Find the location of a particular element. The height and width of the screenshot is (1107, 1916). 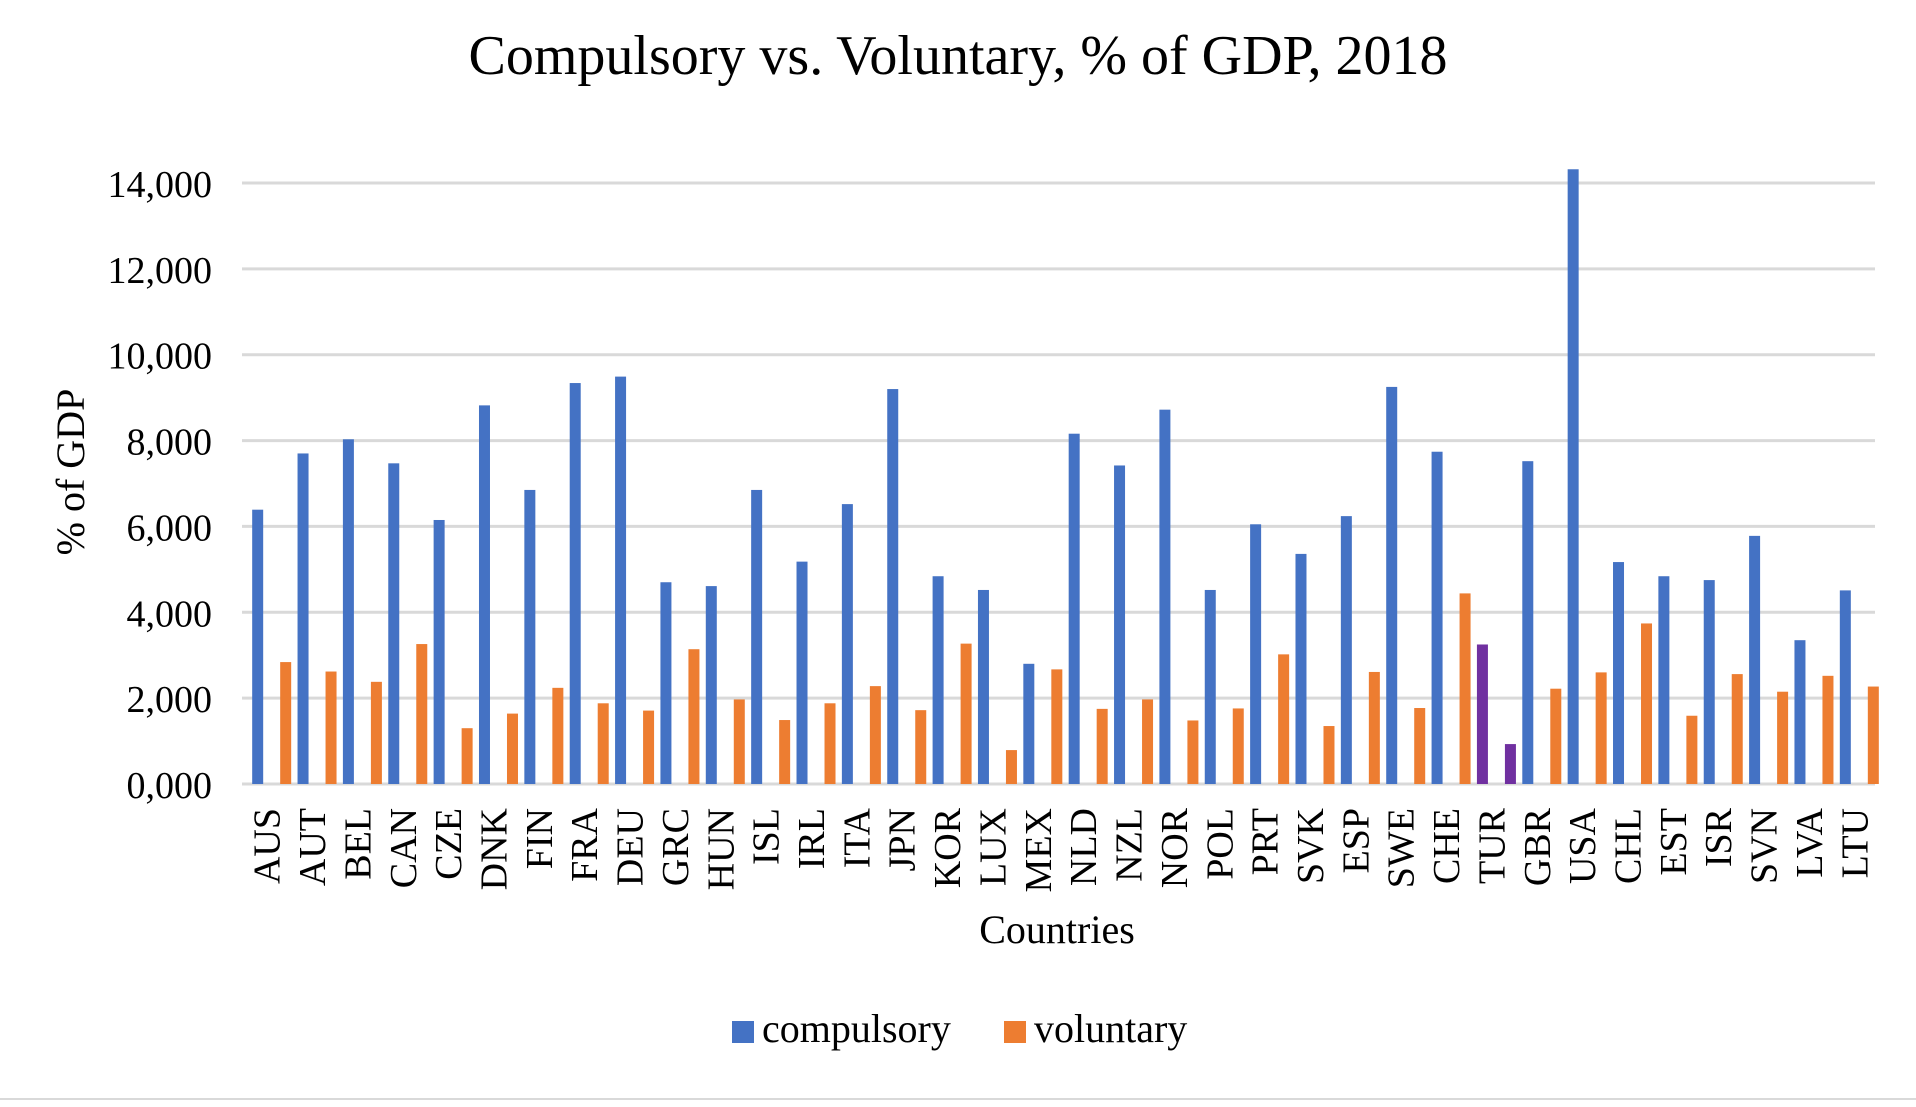

bar-compulsory-ita is located at coordinates (847, 644).